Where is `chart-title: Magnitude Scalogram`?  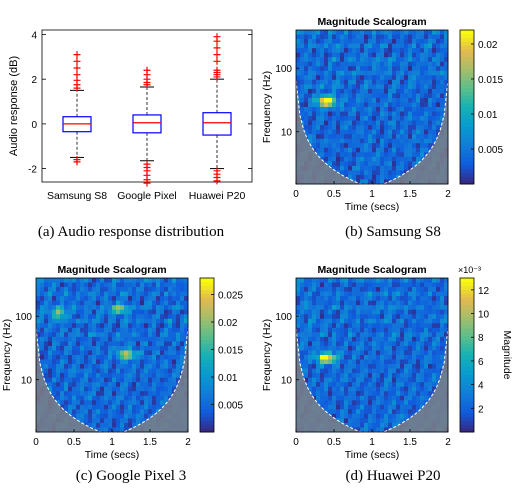
chart-title: Magnitude Scalogram is located at coordinates (111, 270).